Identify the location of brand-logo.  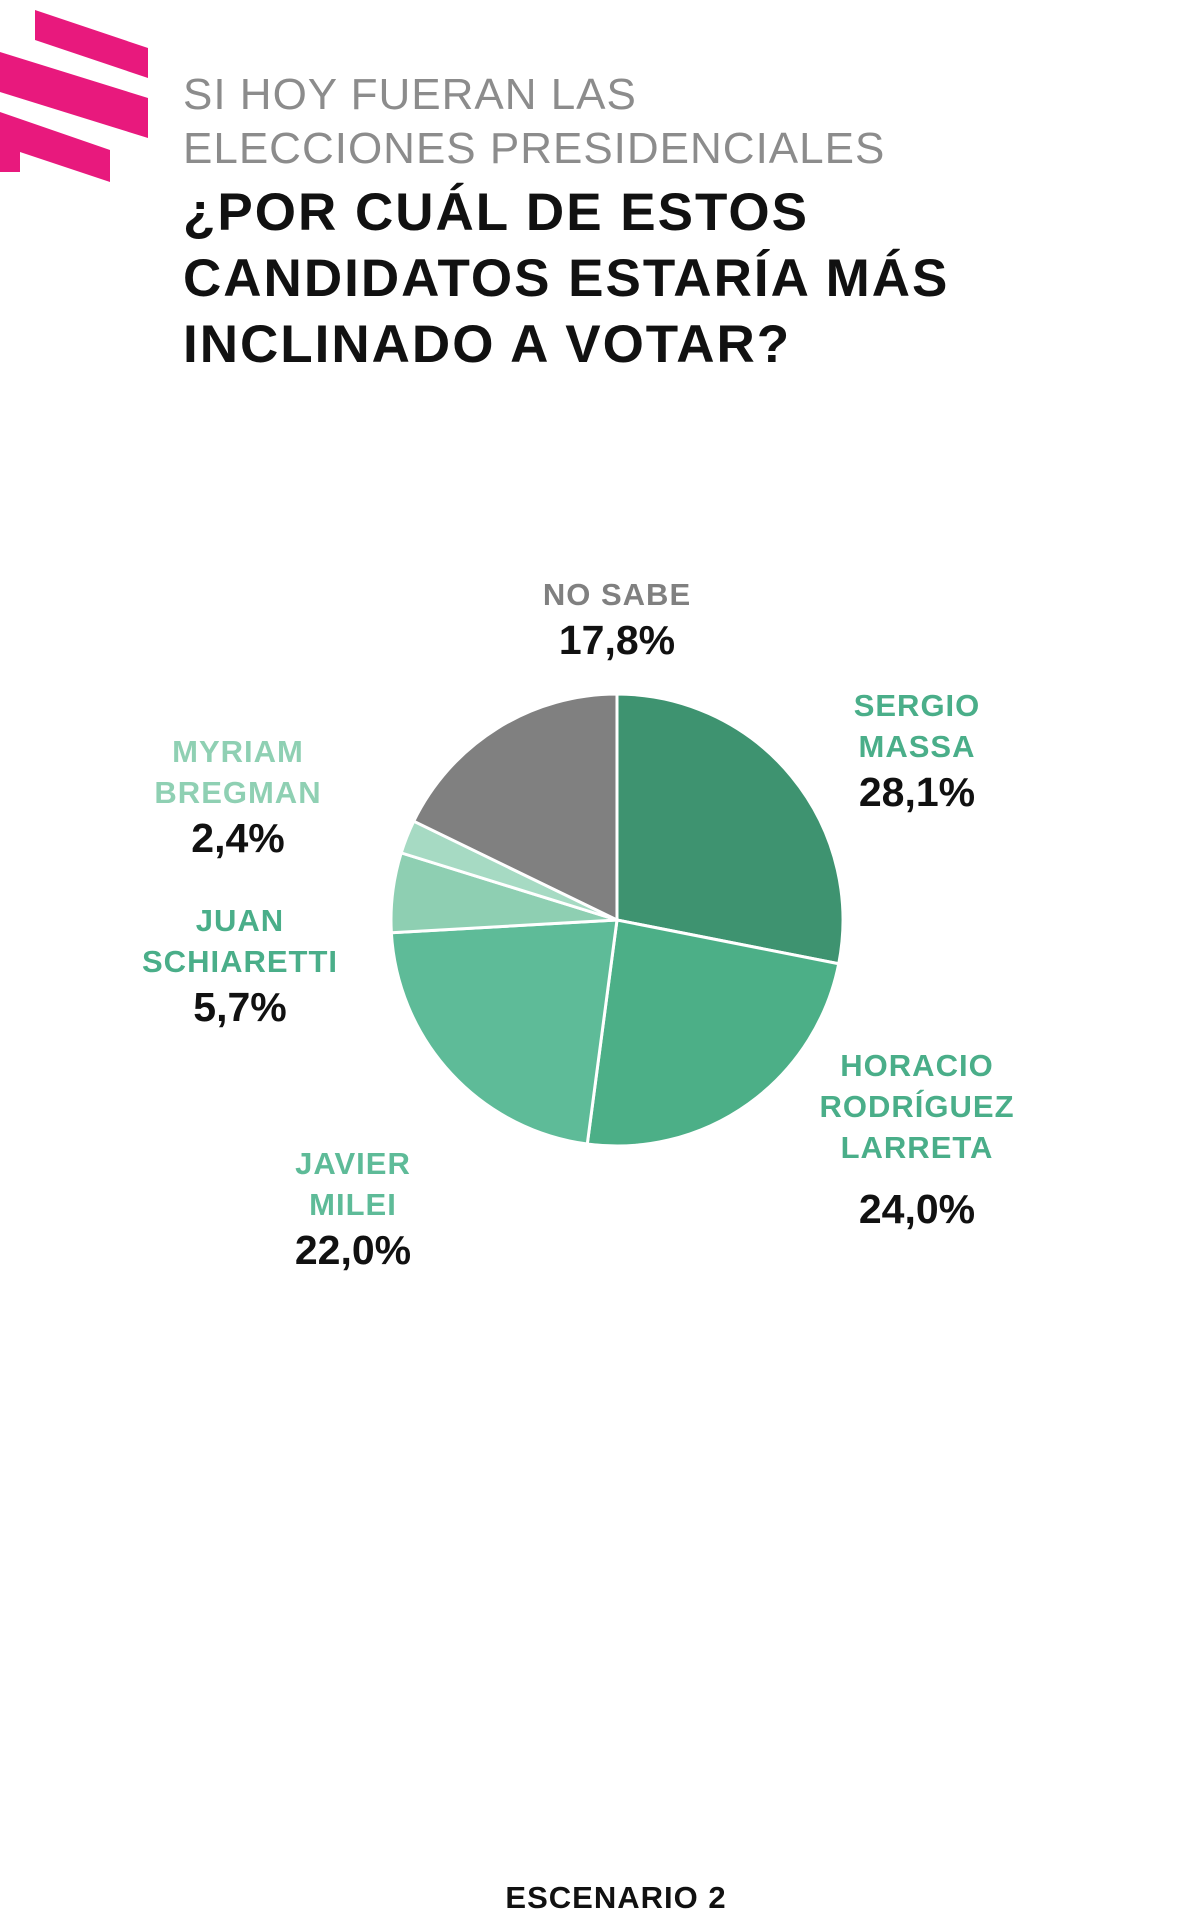
(74, 96).